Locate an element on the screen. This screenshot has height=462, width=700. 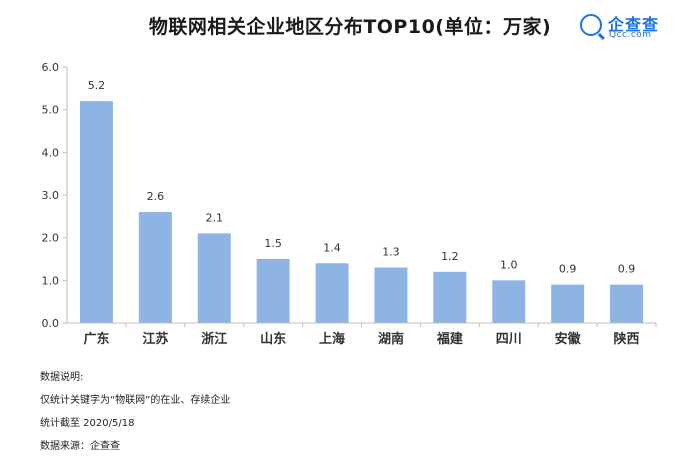
data-label: 1.0 is located at coordinates (509, 264).